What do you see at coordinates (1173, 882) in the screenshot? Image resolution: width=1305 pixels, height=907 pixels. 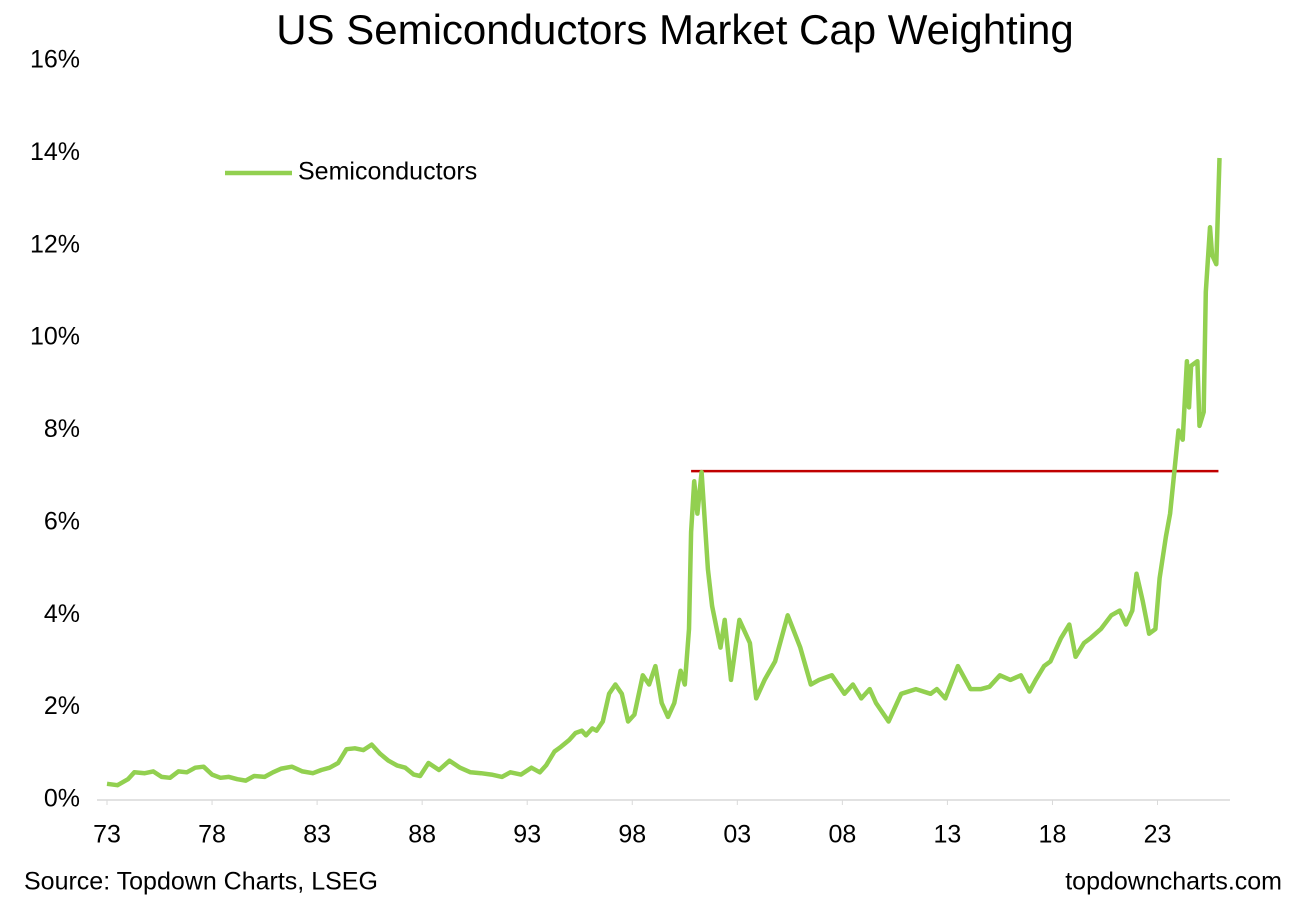 I see `website: topdowncharts.com` at bounding box center [1173, 882].